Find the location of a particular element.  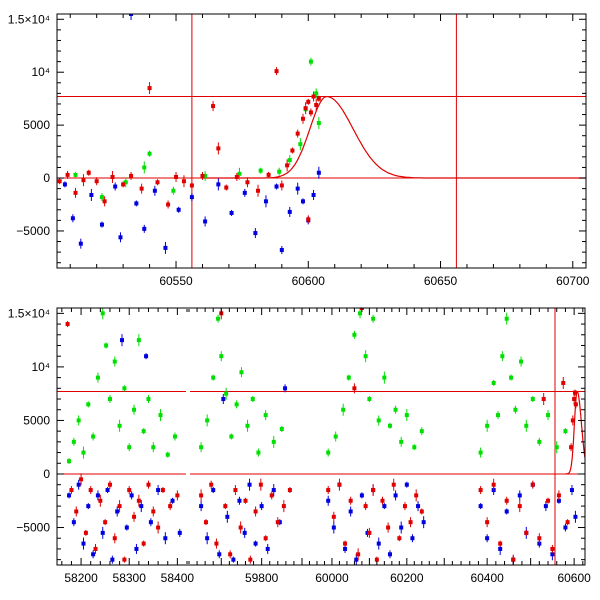

top-y-tick-label: −5000 is located at coordinates (33, 231).